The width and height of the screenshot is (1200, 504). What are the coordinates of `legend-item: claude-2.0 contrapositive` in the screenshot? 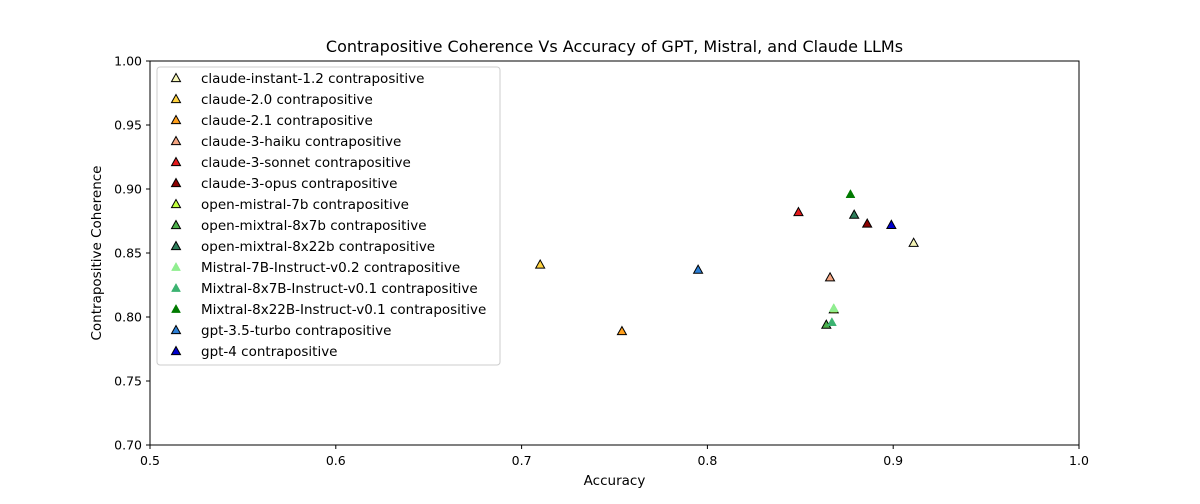 It's located at (271, 100).